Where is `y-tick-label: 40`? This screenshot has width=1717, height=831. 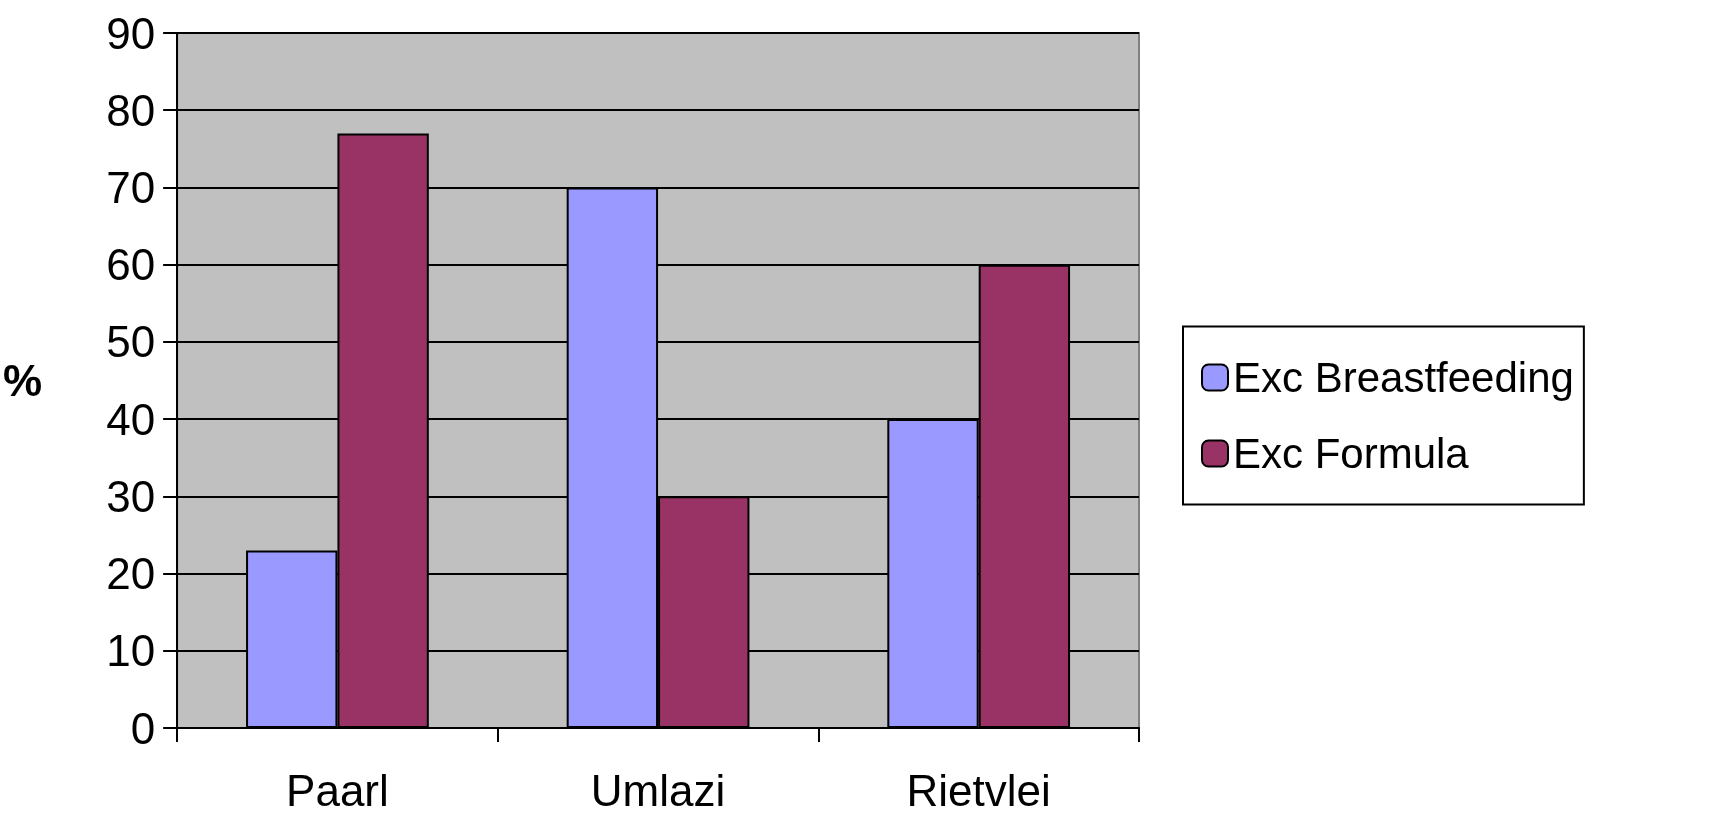
y-tick-label: 40 is located at coordinates (131, 419).